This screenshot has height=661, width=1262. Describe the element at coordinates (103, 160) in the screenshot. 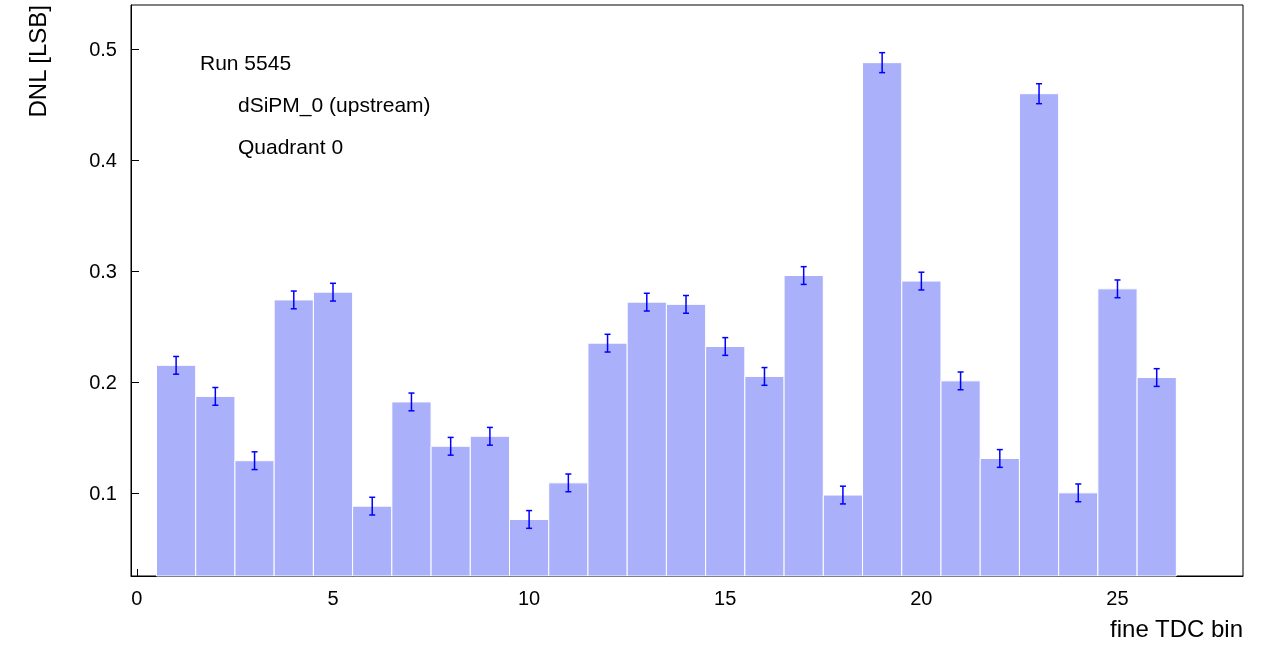

I see `y-tick-label: 0.4` at that location.